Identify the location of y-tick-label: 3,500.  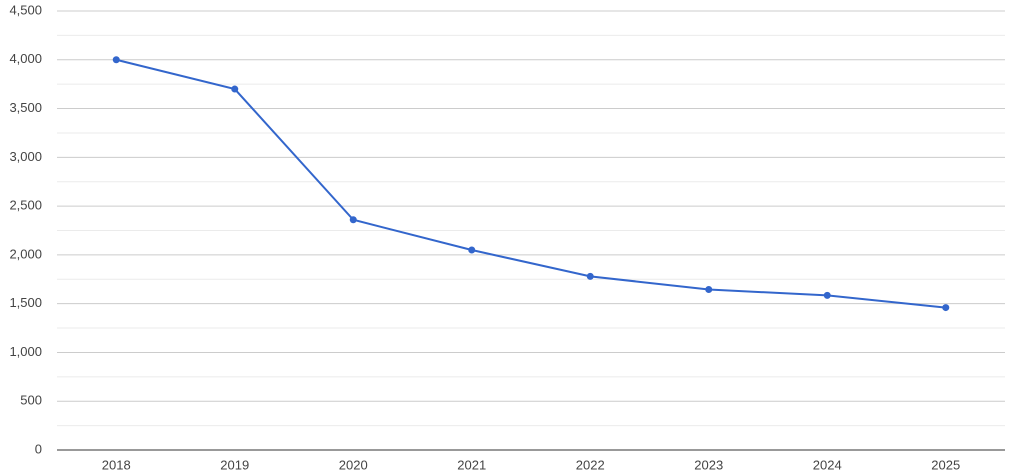
(25, 107).